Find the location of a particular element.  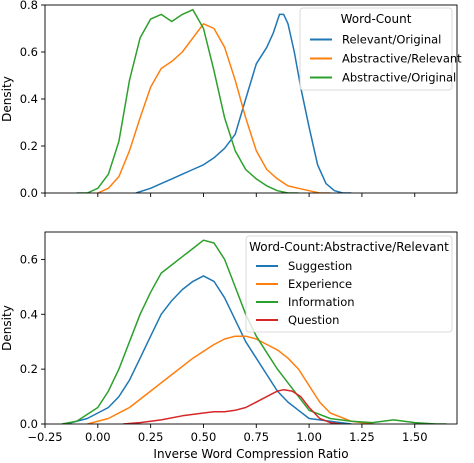

x-tick-label: 1.25 is located at coordinates (362, 437).